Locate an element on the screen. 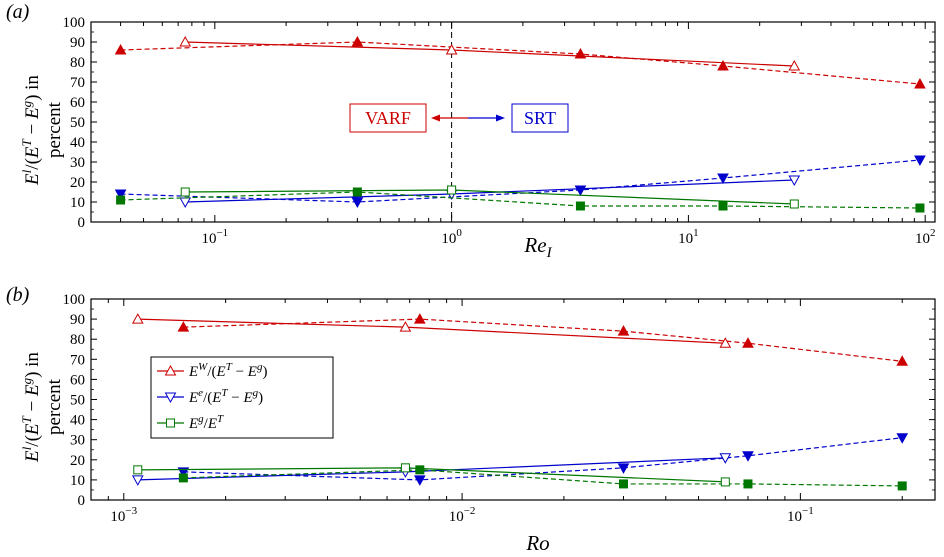 This screenshot has width=944, height=557. panel-a-series-2-line is located at coordinates (520, 181).